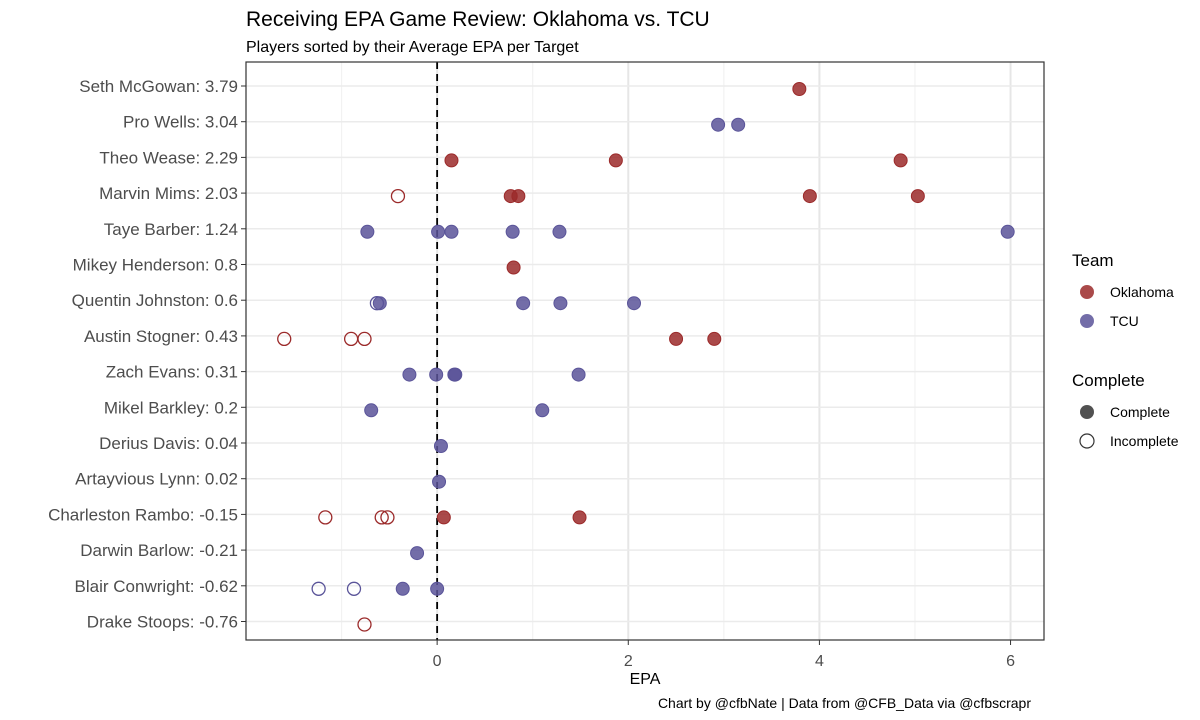 The width and height of the screenshot is (1200, 720). I want to click on legend-team-title: Team, so click(1093, 260).